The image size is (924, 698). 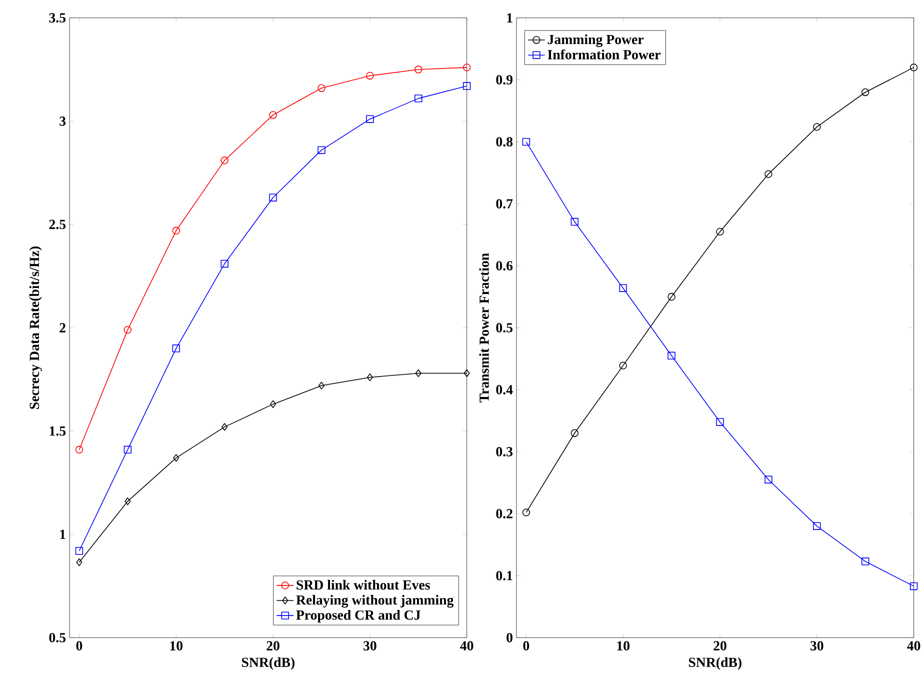 What do you see at coordinates (509, 637) in the screenshot?
I see `y-tick-label: 0` at bounding box center [509, 637].